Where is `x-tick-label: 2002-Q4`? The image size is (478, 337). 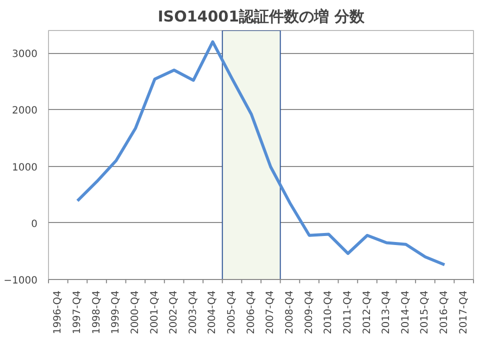
x-tick-label: 2002-Q4 is located at coordinates (174, 312).